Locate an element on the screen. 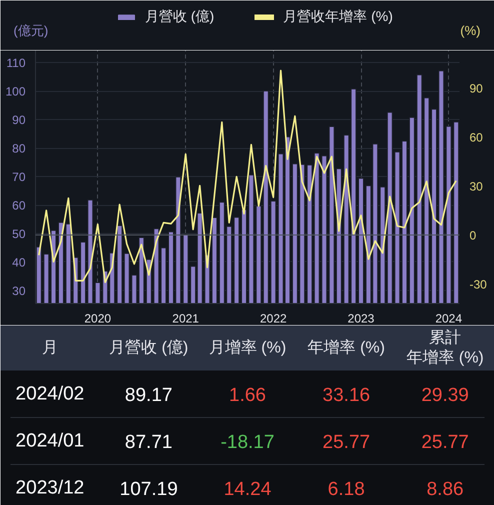 The image size is (494, 505). legend-label: 月營收 (億) is located at coordinates (179, 17).